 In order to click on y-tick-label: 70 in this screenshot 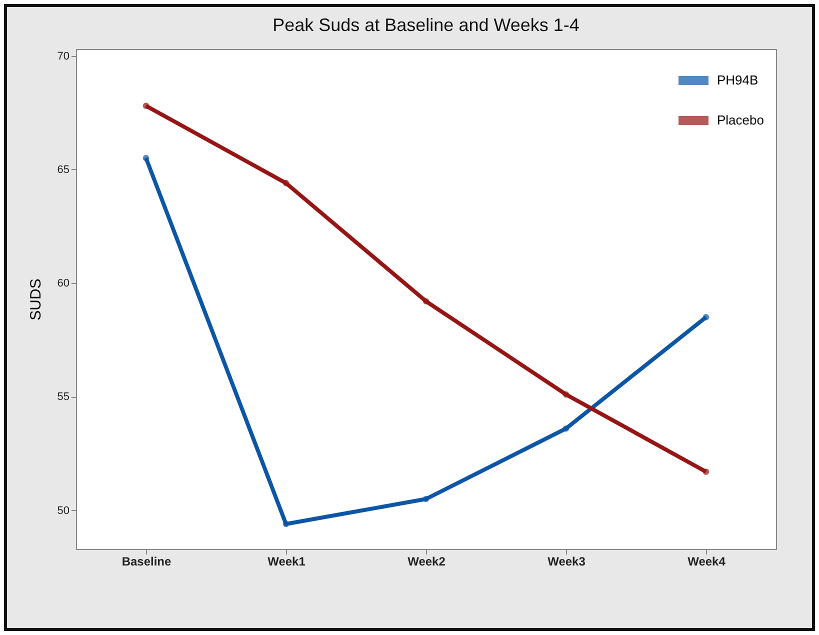, I will do `click(63, 56)`.